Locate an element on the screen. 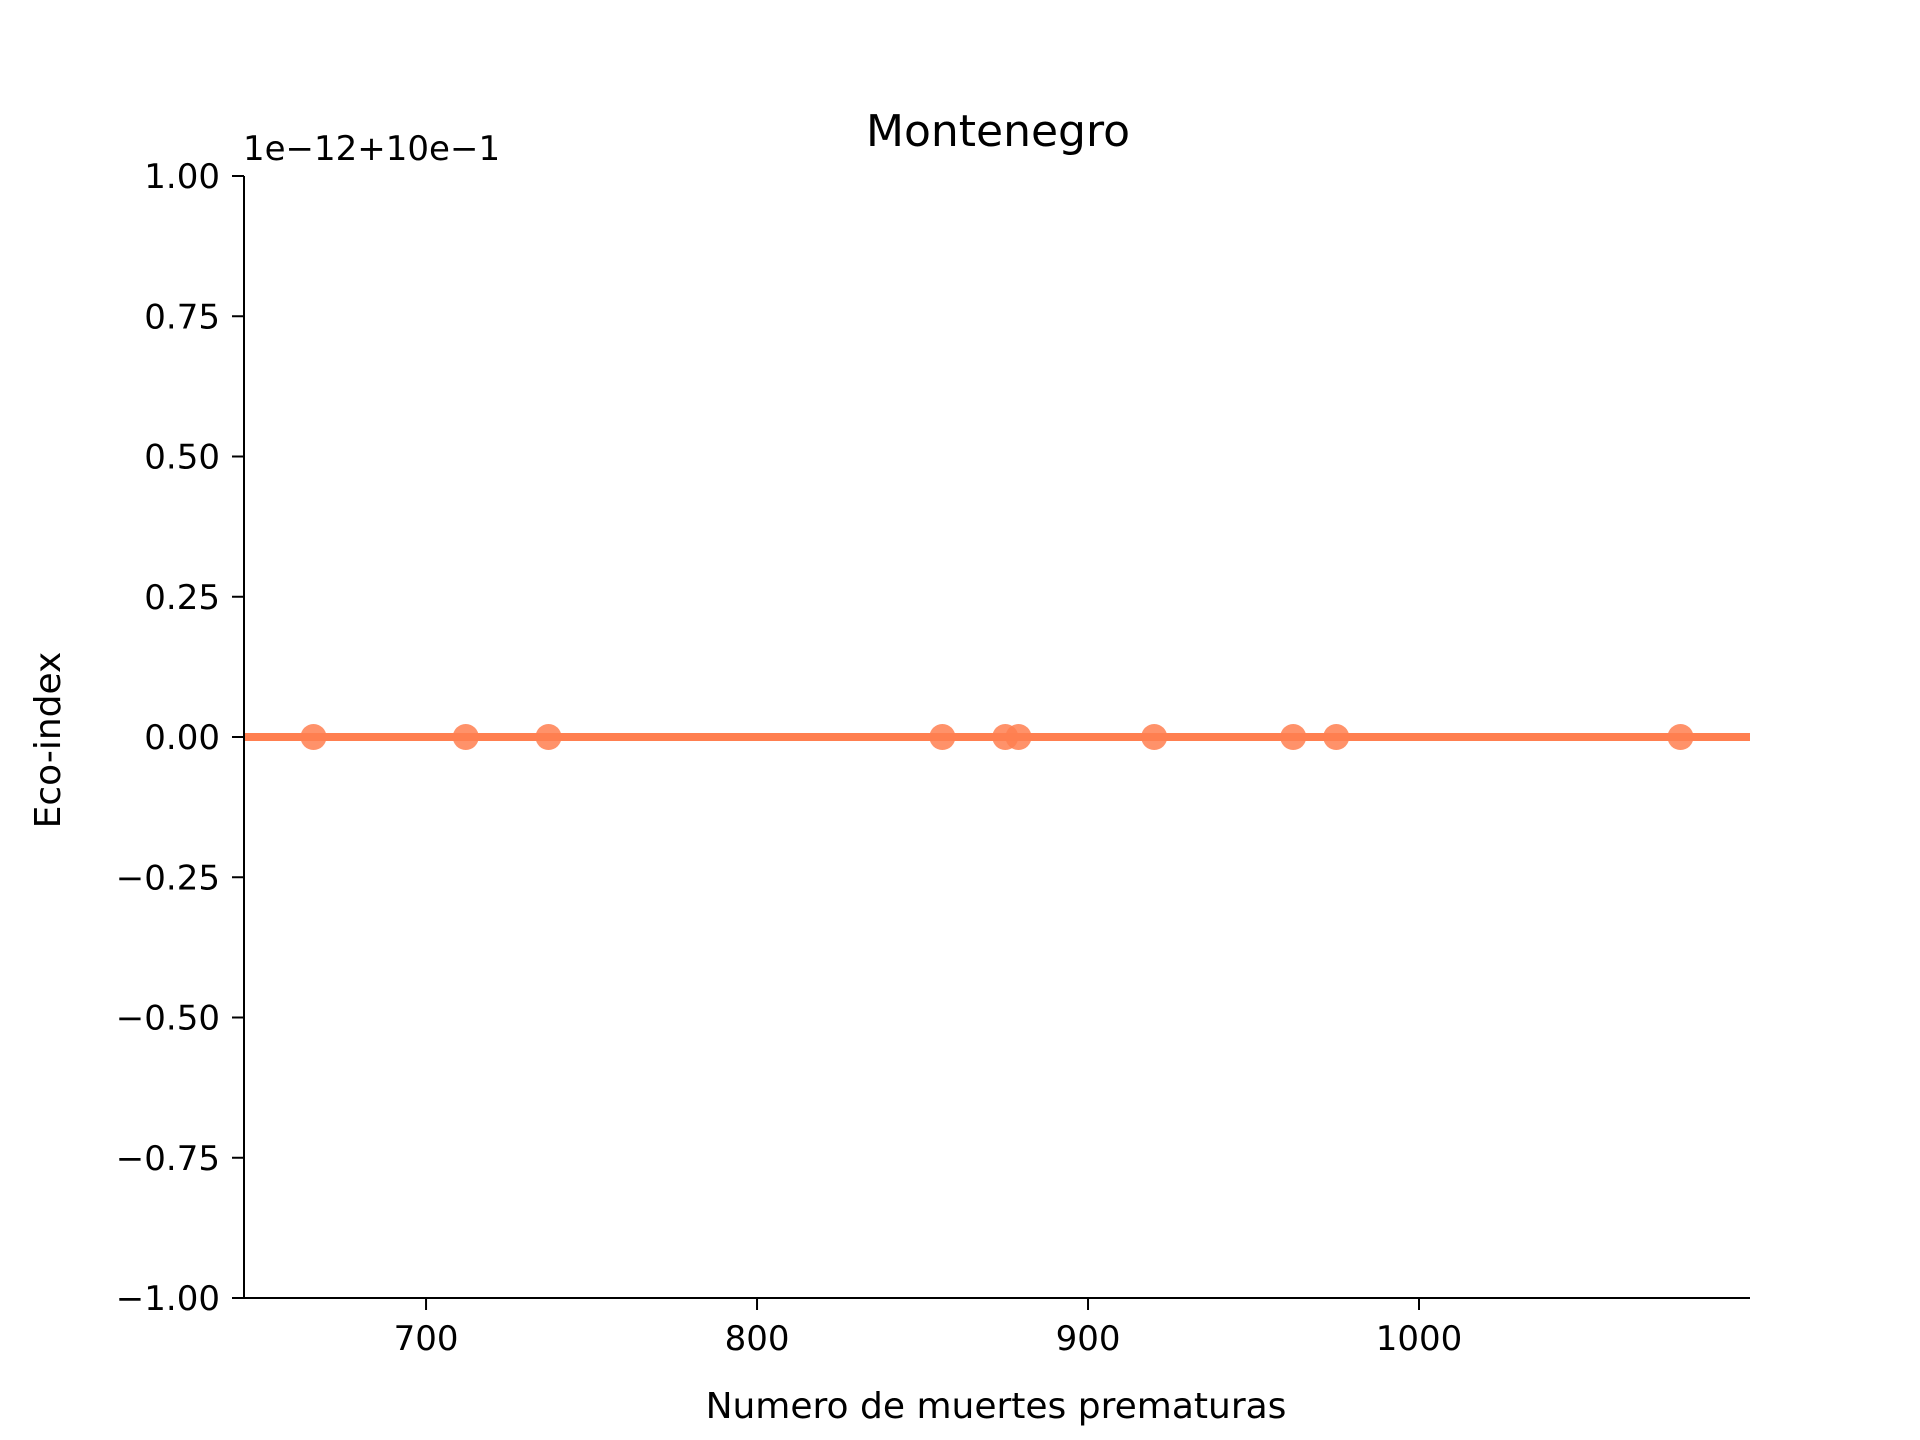  y-ticks: 1.00 0.75 0.50 0.25 0.00 −0.25 −0.50 −0.75 −1.00 is located at coordinates (180, 738).